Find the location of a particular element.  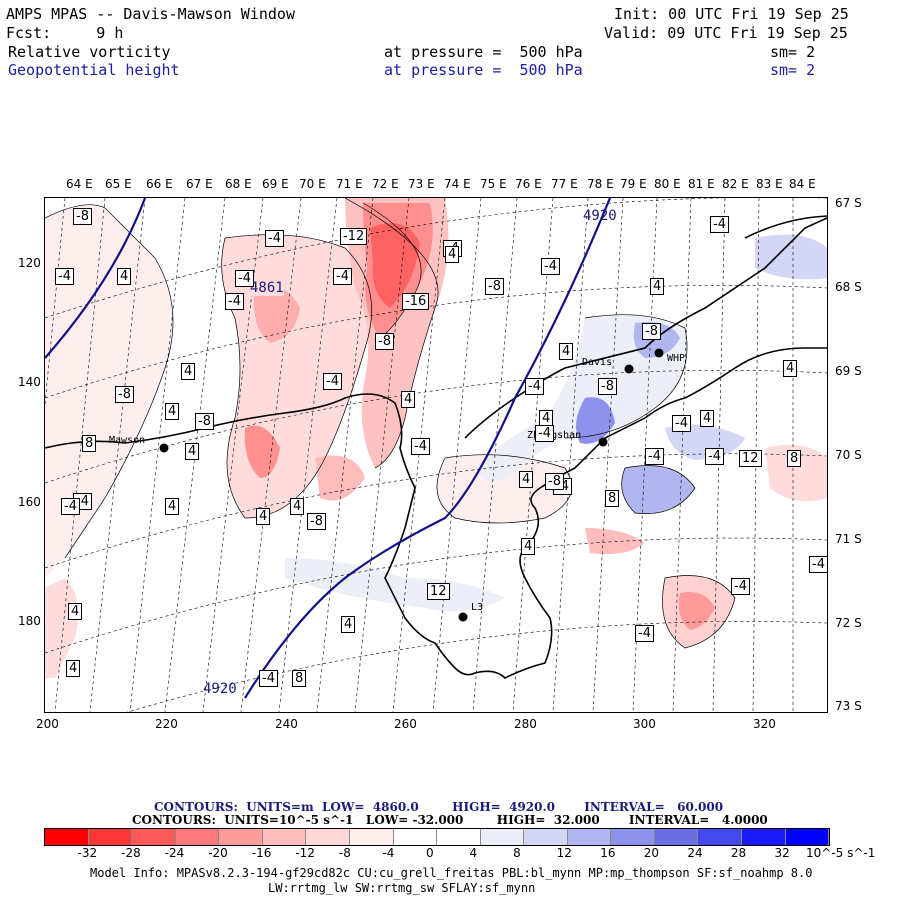

lon-label: 78 E is located at coordinates (600, 184).